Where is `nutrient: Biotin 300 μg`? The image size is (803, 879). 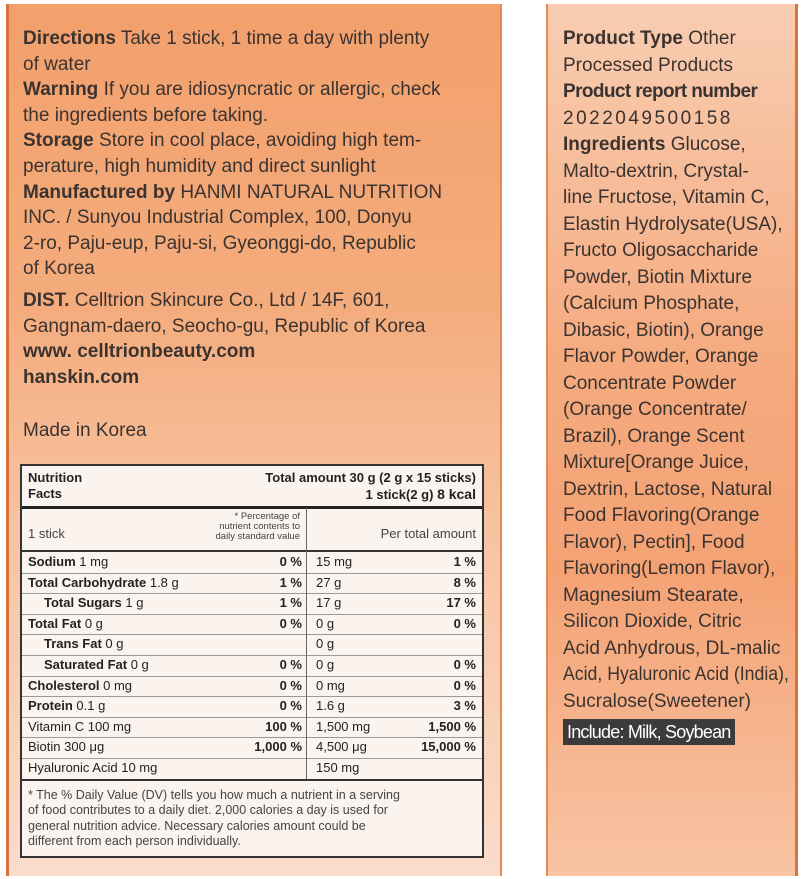 nutrient: Biotin 300 μg is located at coordinates (66, 747).